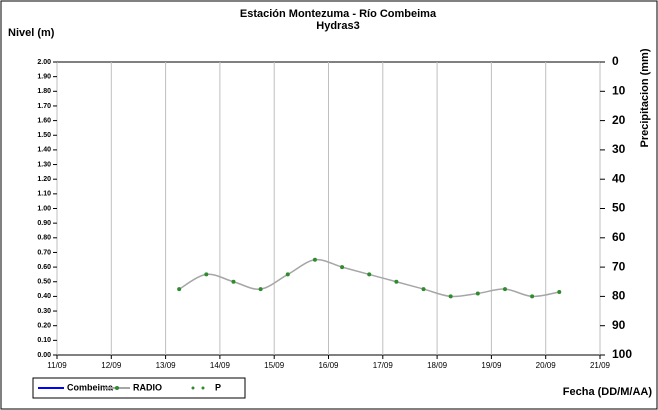 This screenshot has width=658, height=410. Describe the element at coordinates (44, 135) in the screenshot. I see `y-tick-label: 1.50` at that location.